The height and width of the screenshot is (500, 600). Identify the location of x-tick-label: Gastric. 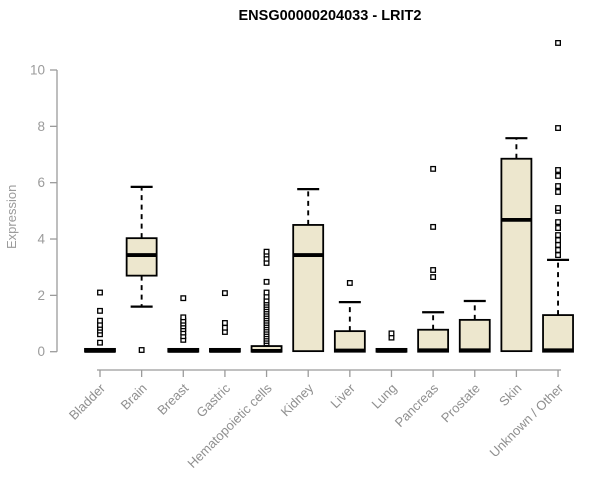
(213, 400).